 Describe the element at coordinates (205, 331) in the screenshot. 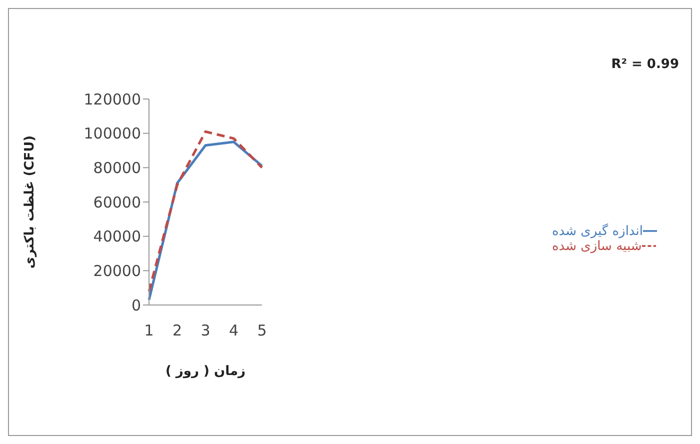

I see `x-tick-label: 3` at that location.